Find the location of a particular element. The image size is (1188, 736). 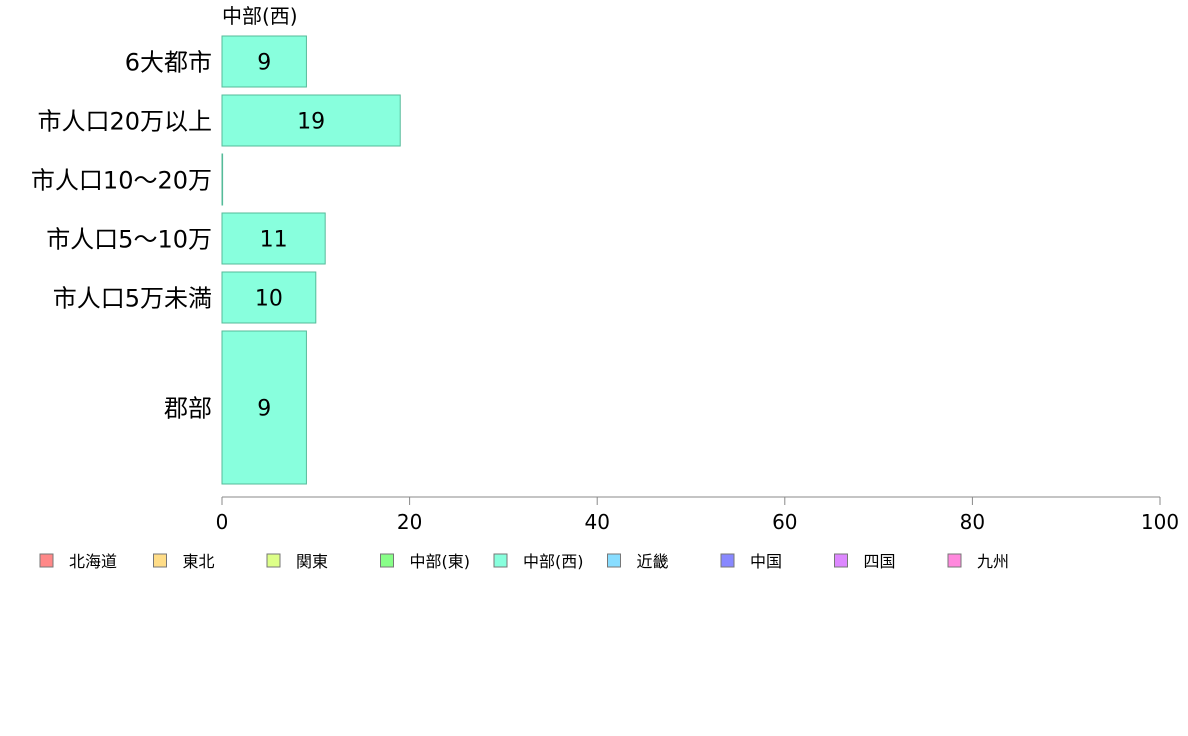

bar-value-label-4: 10 is located at coordinates (269, 299).